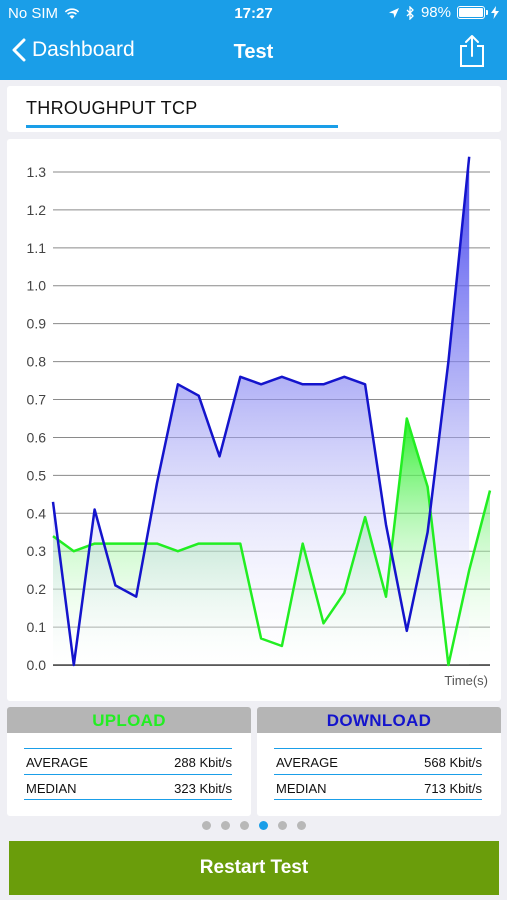  What do you see at coordinates (379, 720) in the screenshot?
I see `download-title: DOWNLOAD` at bounding box center [379, 720].